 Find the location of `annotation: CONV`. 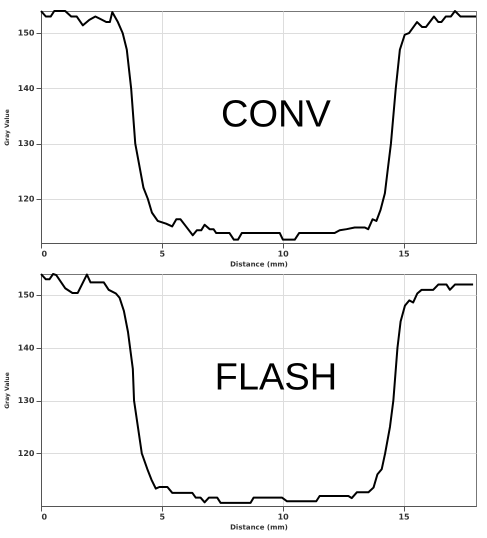

annotation: CONV is located at coordinates (276, 114).